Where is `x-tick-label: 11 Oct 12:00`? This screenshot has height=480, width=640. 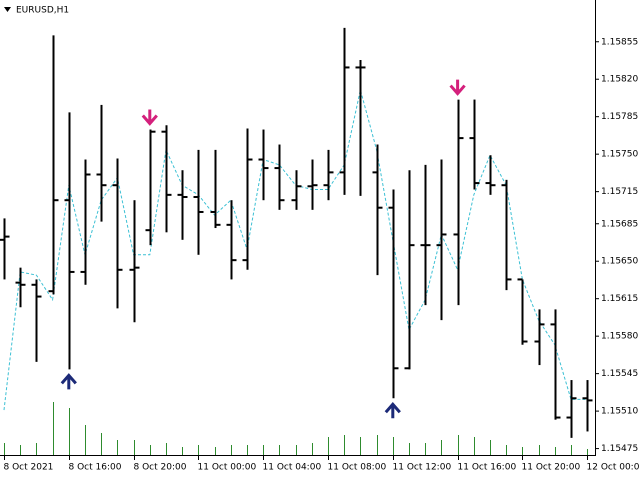 x-tick-label: 11 Oct 12:00 is located at coordinates (422, 468).